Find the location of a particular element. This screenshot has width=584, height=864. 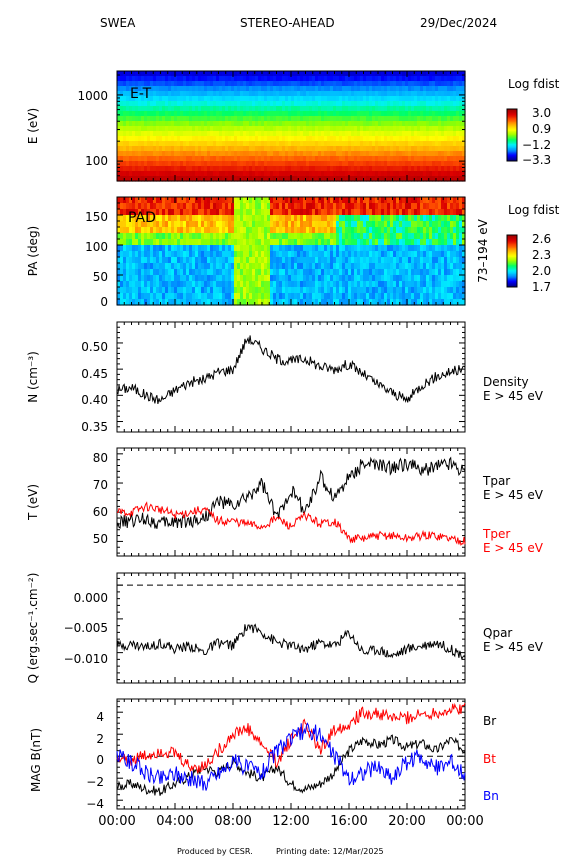

colorbar-cell is located at coordinates (512, 117).